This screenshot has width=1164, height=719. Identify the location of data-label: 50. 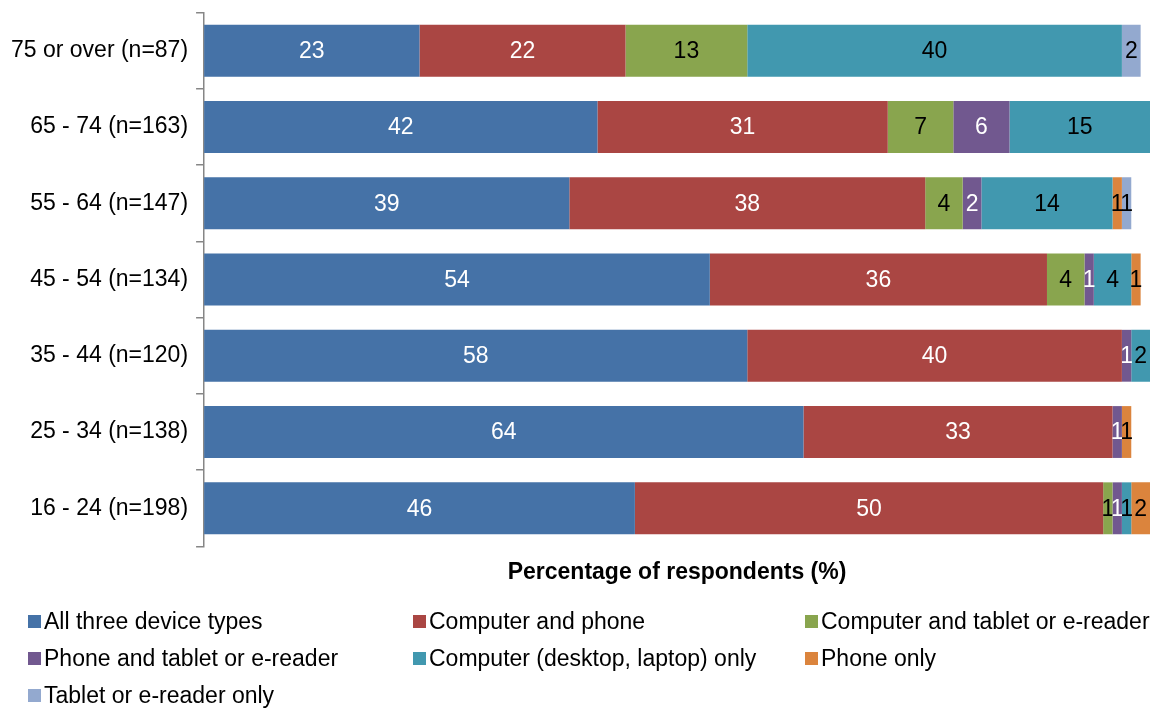
(869, 507).